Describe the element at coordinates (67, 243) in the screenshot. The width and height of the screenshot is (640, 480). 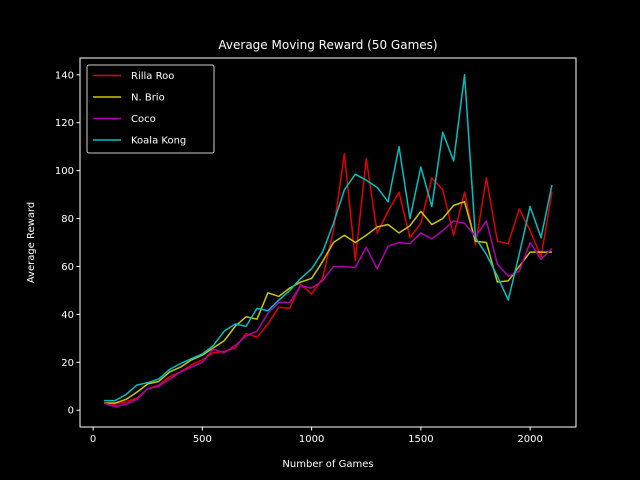
I see `y-axis: 0 20 40 60 80 100 120 140` at that location.